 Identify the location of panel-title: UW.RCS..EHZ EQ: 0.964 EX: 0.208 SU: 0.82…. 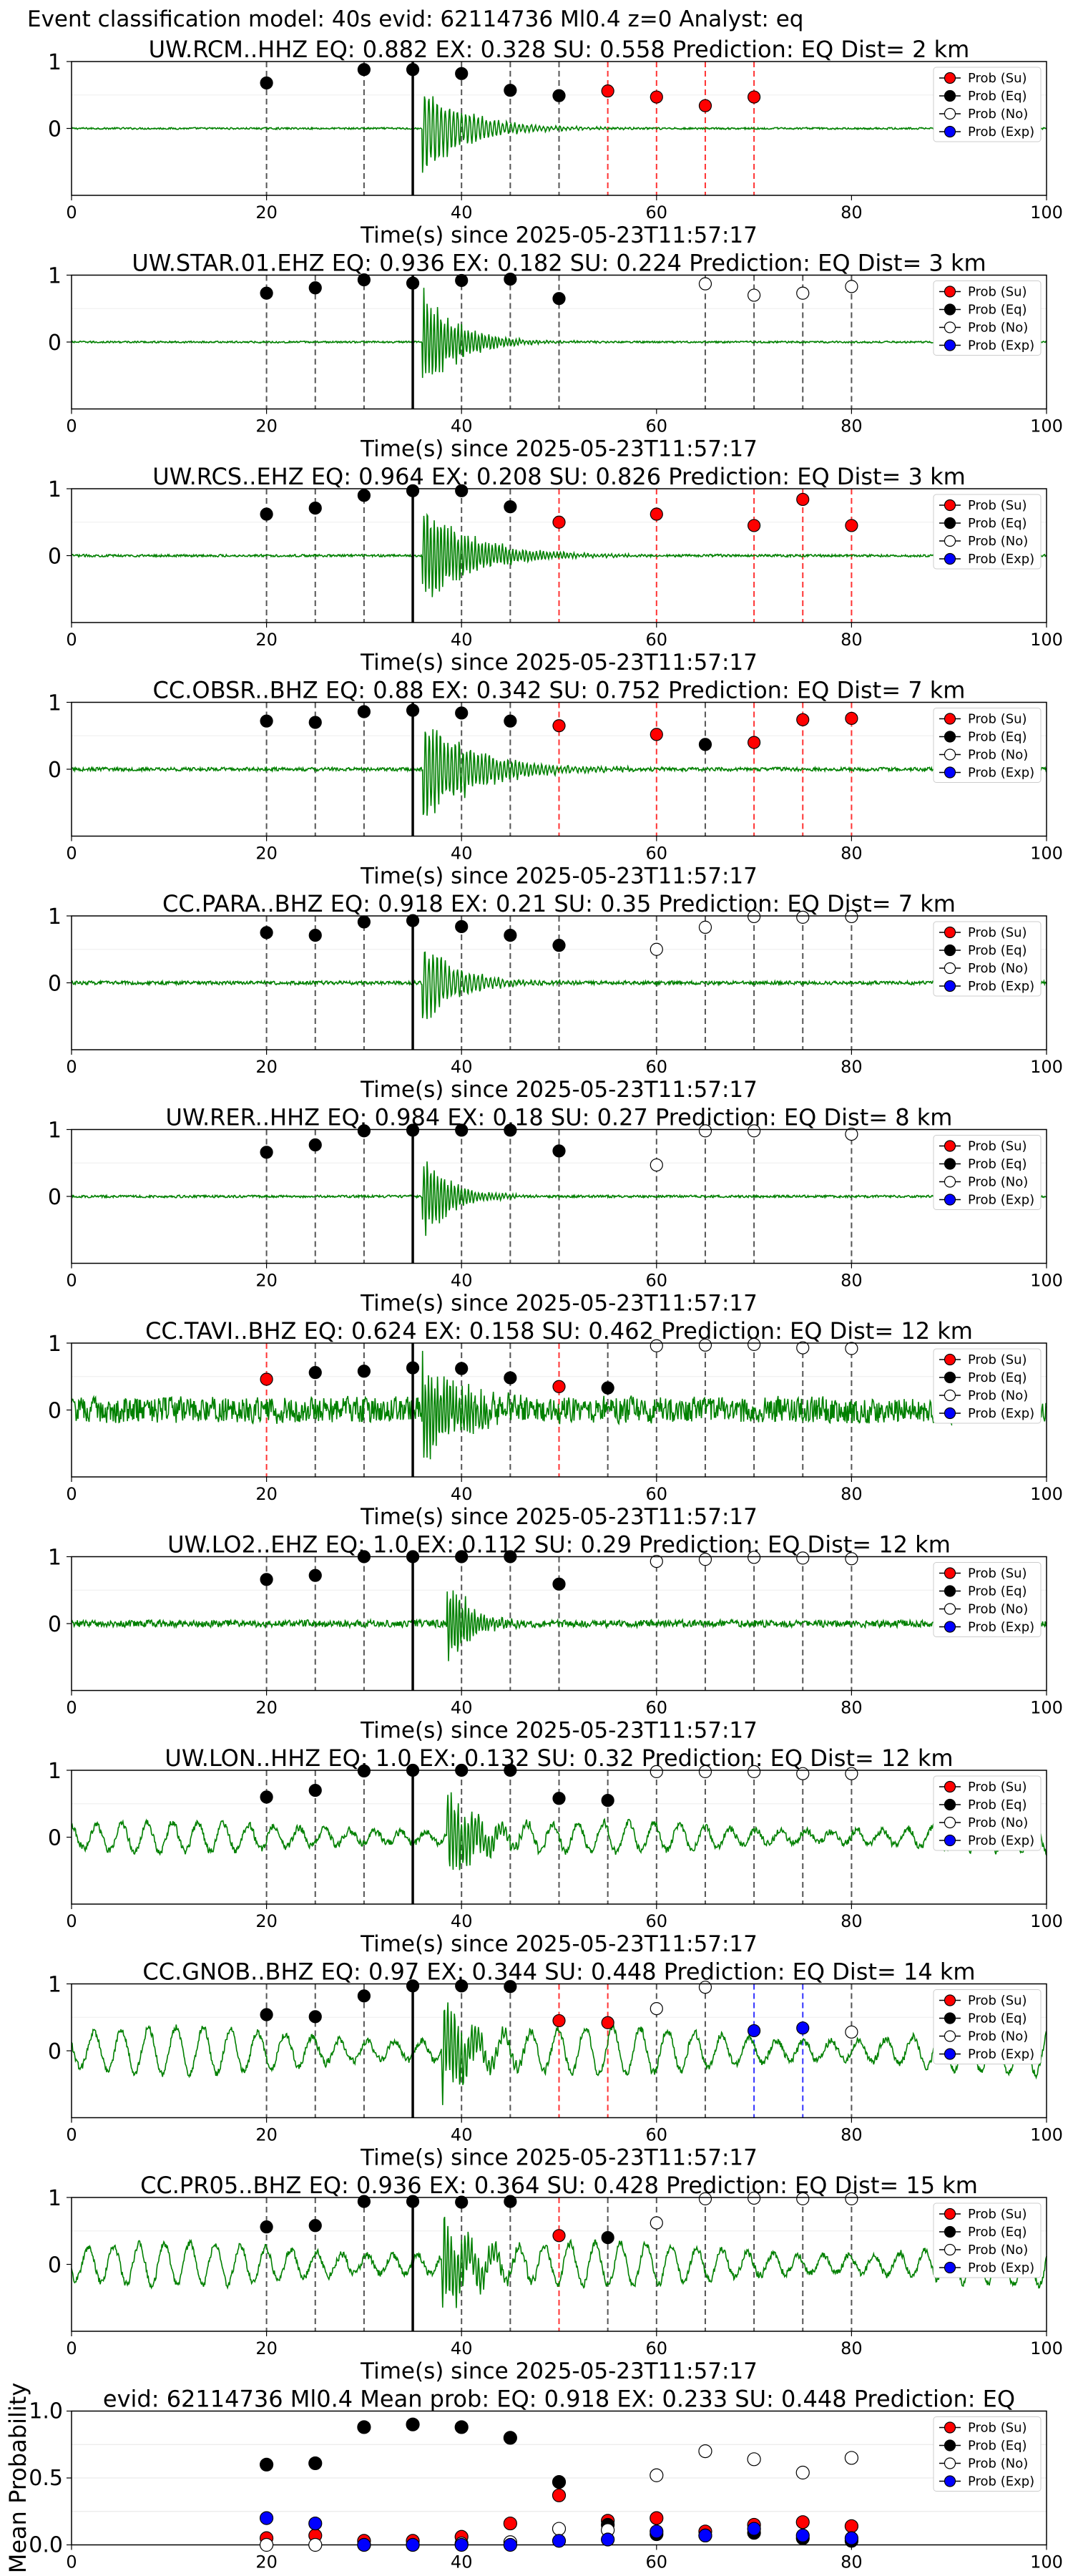
(559, 476).